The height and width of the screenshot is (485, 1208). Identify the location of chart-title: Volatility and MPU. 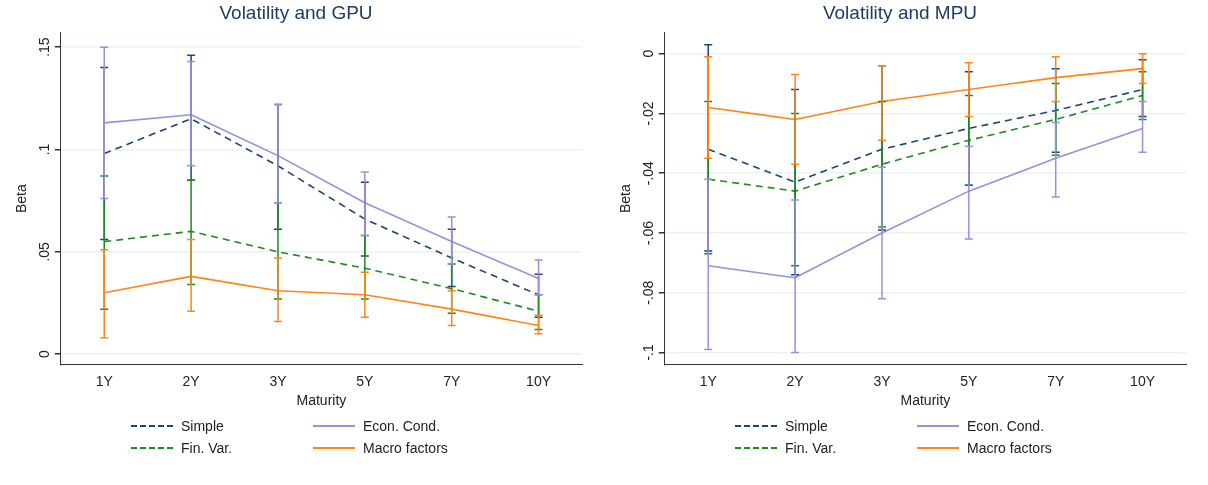
(900, 12).